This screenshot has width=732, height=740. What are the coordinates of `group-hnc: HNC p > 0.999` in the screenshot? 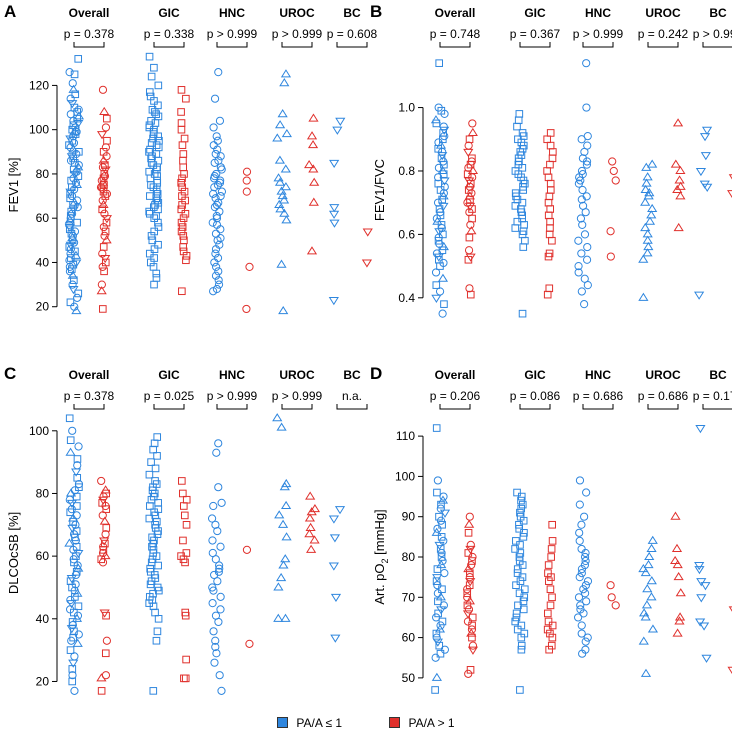 It's located at (232, 531).